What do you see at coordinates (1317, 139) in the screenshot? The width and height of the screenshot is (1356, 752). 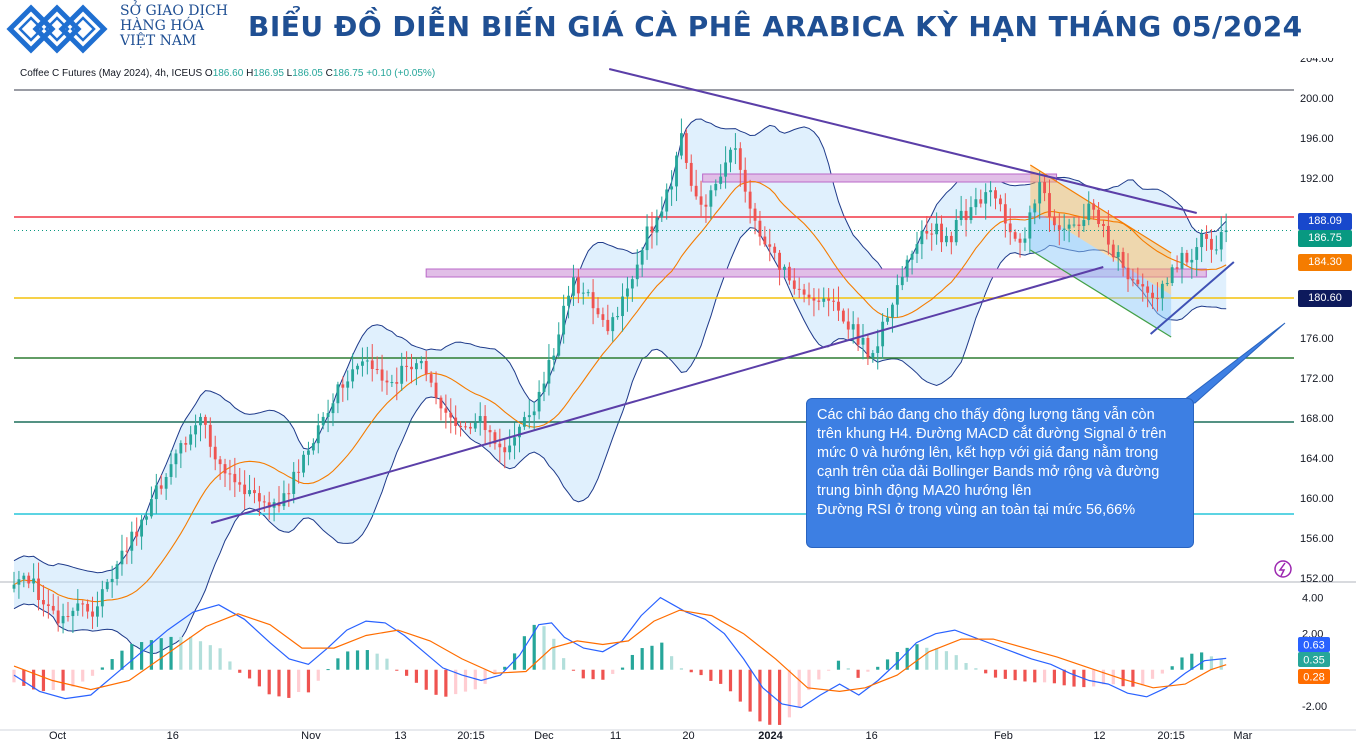 I see `price-tick-label: 196.00` at bounding box center [1317, 139].